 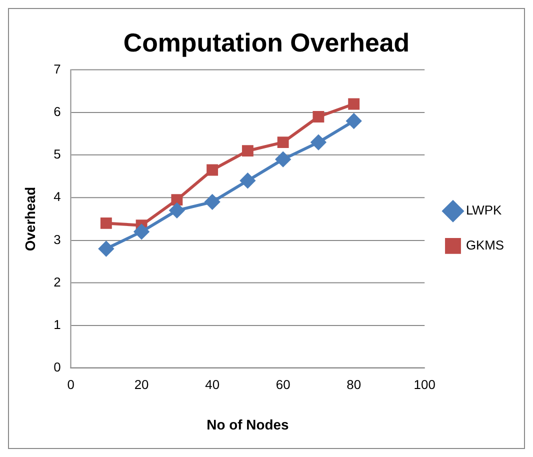 What do you see at coordinates (484, 210) in the screenshot?
I see `legend-label: LWPK` at bounding box center [484, 210].